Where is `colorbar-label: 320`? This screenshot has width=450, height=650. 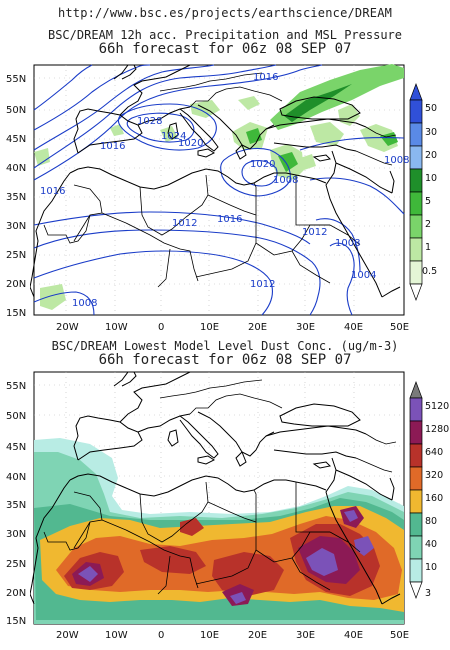
colorbar-label: 320 is located at coordinates (434, 475).